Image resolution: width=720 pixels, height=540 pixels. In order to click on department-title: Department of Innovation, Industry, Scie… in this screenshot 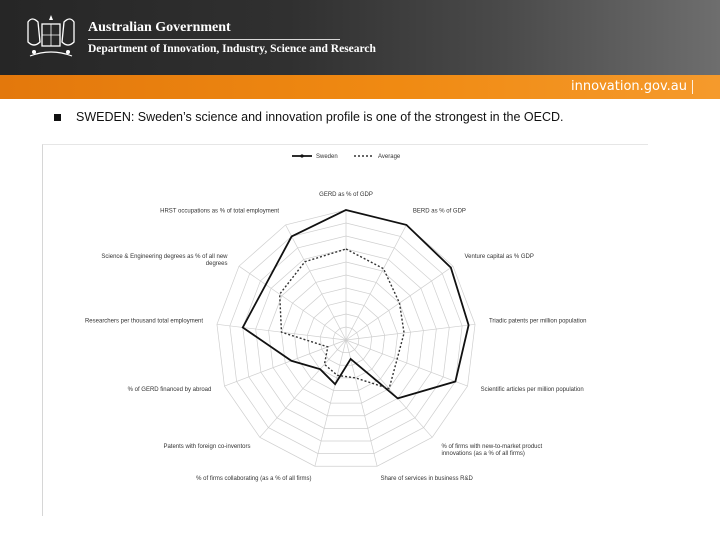, I will do `click(232, 49)`.